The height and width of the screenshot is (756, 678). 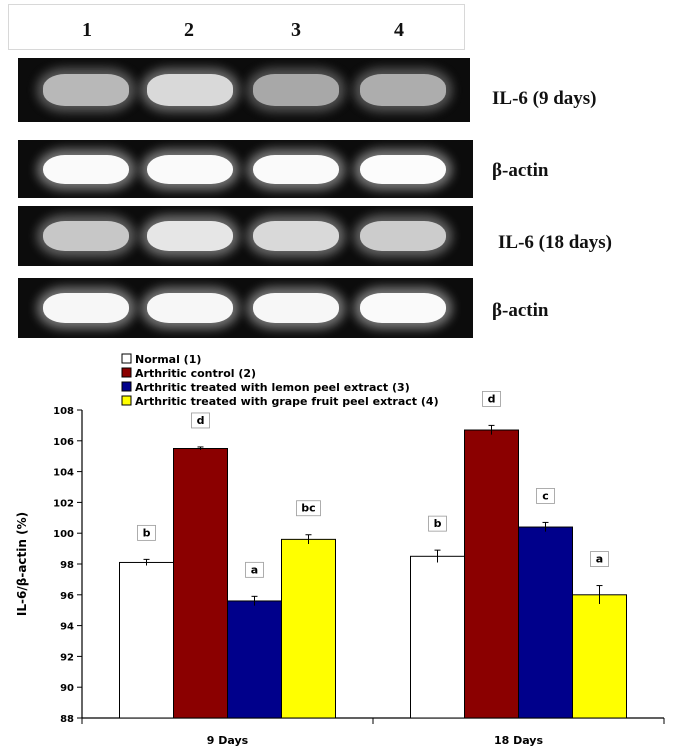 I want to click on gel-label-il6-9days: IL-6 (9 days), so click(x=544, y=98).